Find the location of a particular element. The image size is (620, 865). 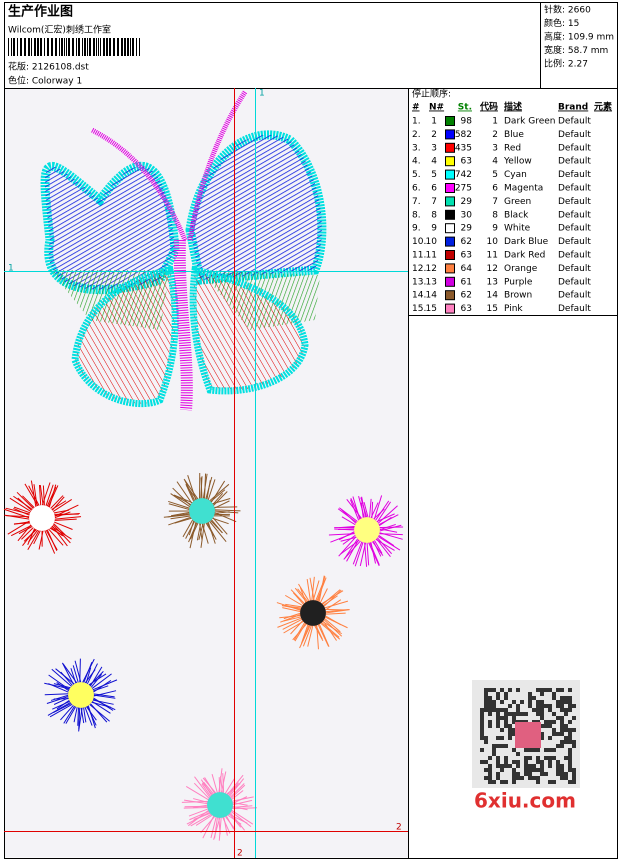

needle: 3 is located at coordinates (434, 148).